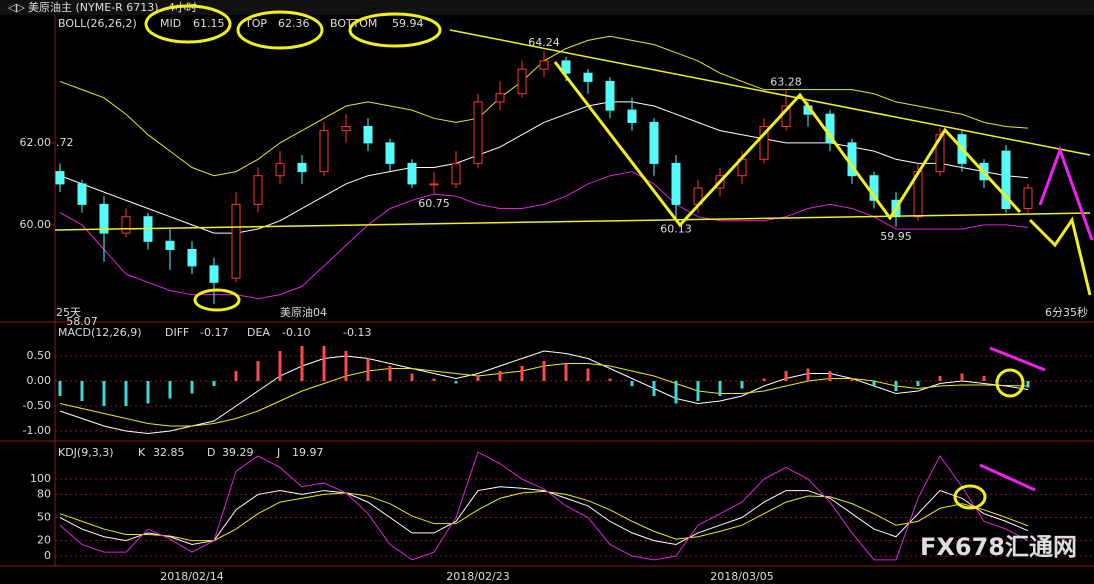 Image resolution: width=1094 pixels, height=584 pixels. Describe the element at coordinates (278, 452) in the screenshot. I see `legend-name: J` at that location.